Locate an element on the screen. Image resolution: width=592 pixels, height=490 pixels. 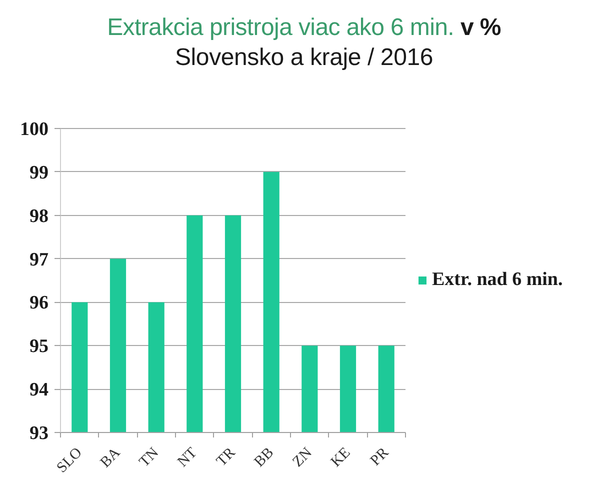
x-tick-label: BA is located at coordinates (111, 457).